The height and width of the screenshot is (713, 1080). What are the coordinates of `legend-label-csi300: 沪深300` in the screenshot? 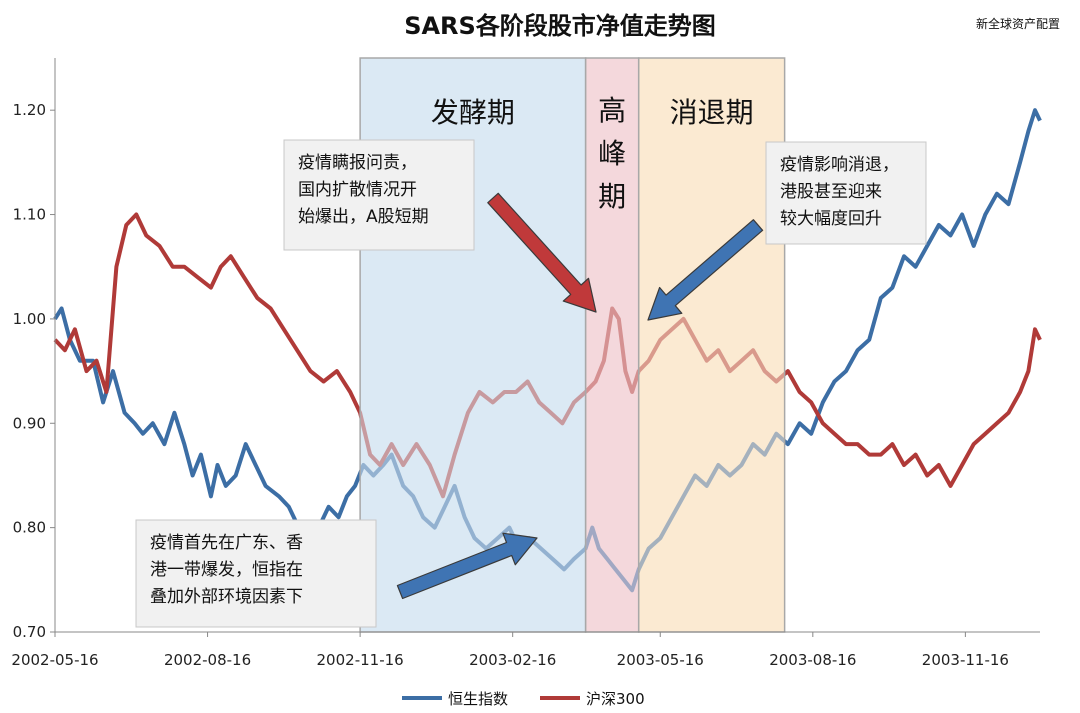 It's located at (615, 699).